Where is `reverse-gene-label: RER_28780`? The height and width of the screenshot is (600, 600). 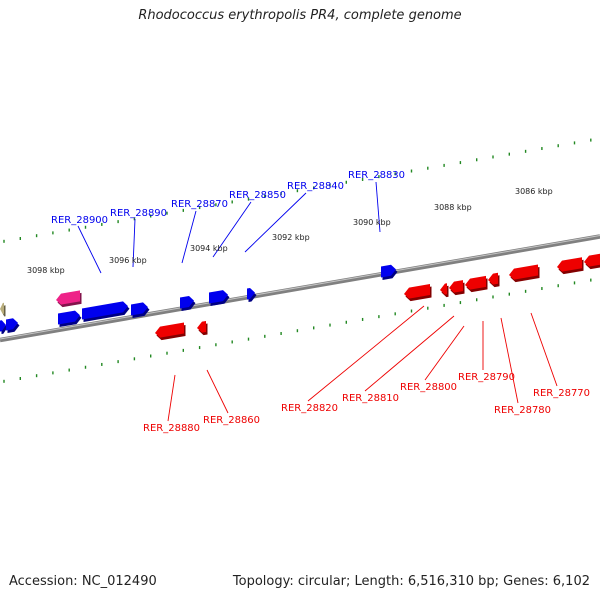
reverse-gene-label: RER_28780 is located at coordinates (522, 410).